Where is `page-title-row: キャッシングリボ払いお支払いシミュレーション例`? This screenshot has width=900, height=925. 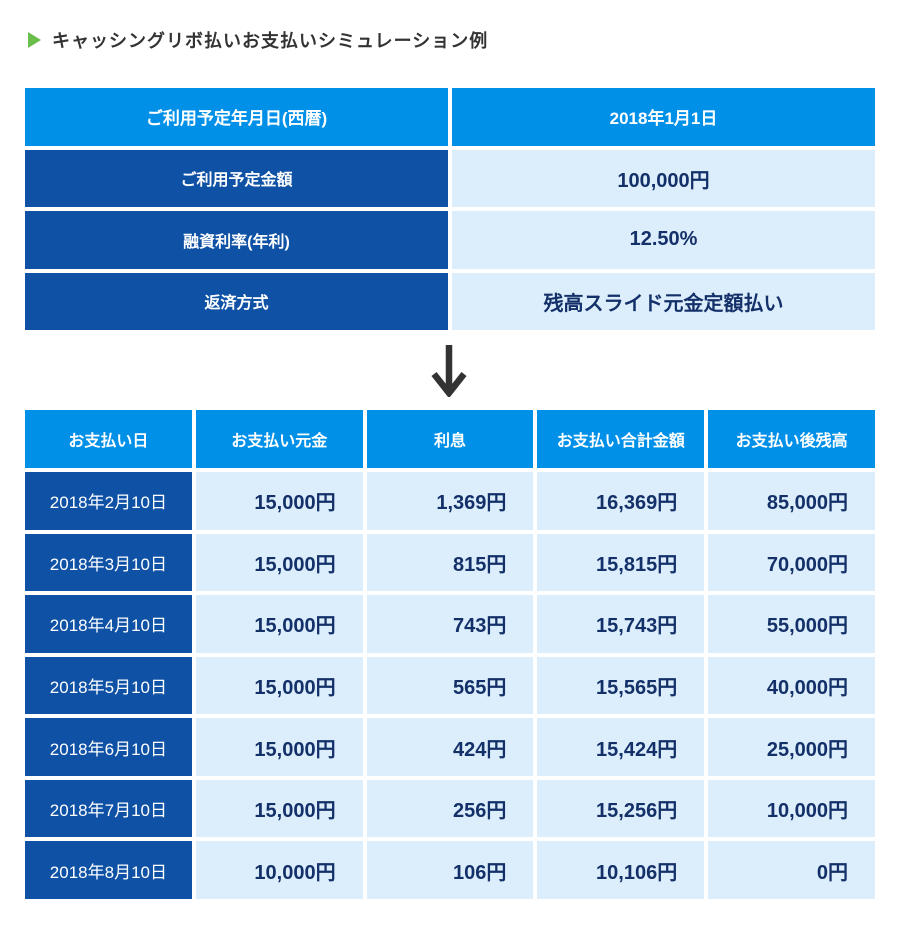
page-title-row: キャッシングリボ払いお支払いシミュレーション例 is located at coordinates (258, 40).